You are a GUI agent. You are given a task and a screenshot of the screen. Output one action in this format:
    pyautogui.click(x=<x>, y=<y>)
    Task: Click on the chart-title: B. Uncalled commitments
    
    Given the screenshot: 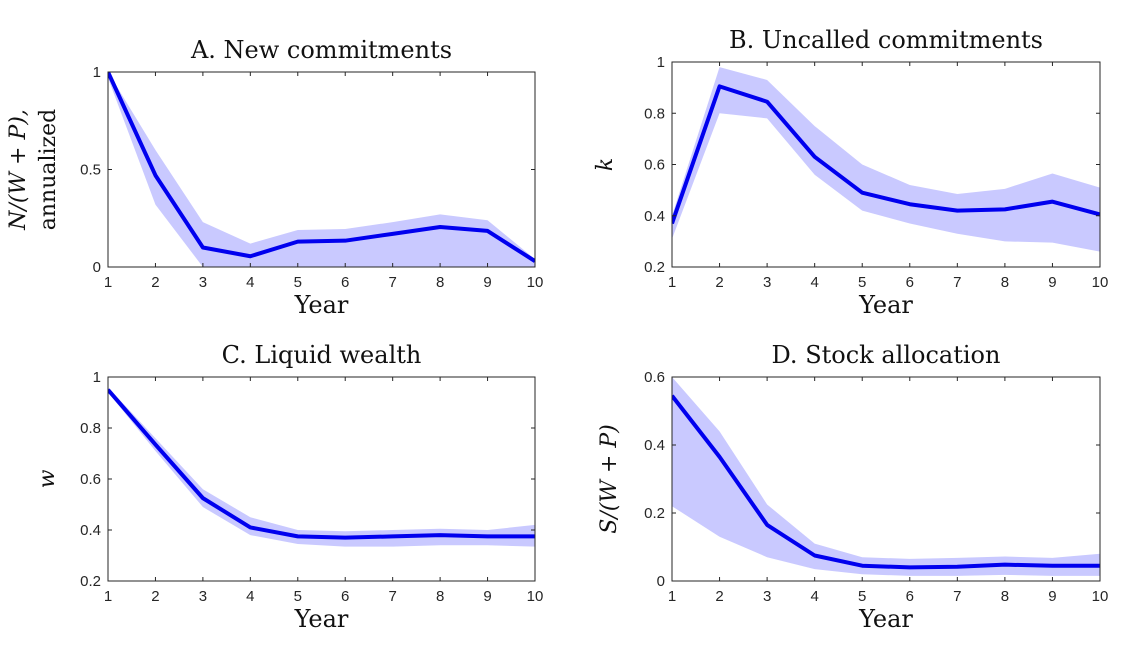 What is the action you would take?
    pyautogui.click(x=886, y=40)
    